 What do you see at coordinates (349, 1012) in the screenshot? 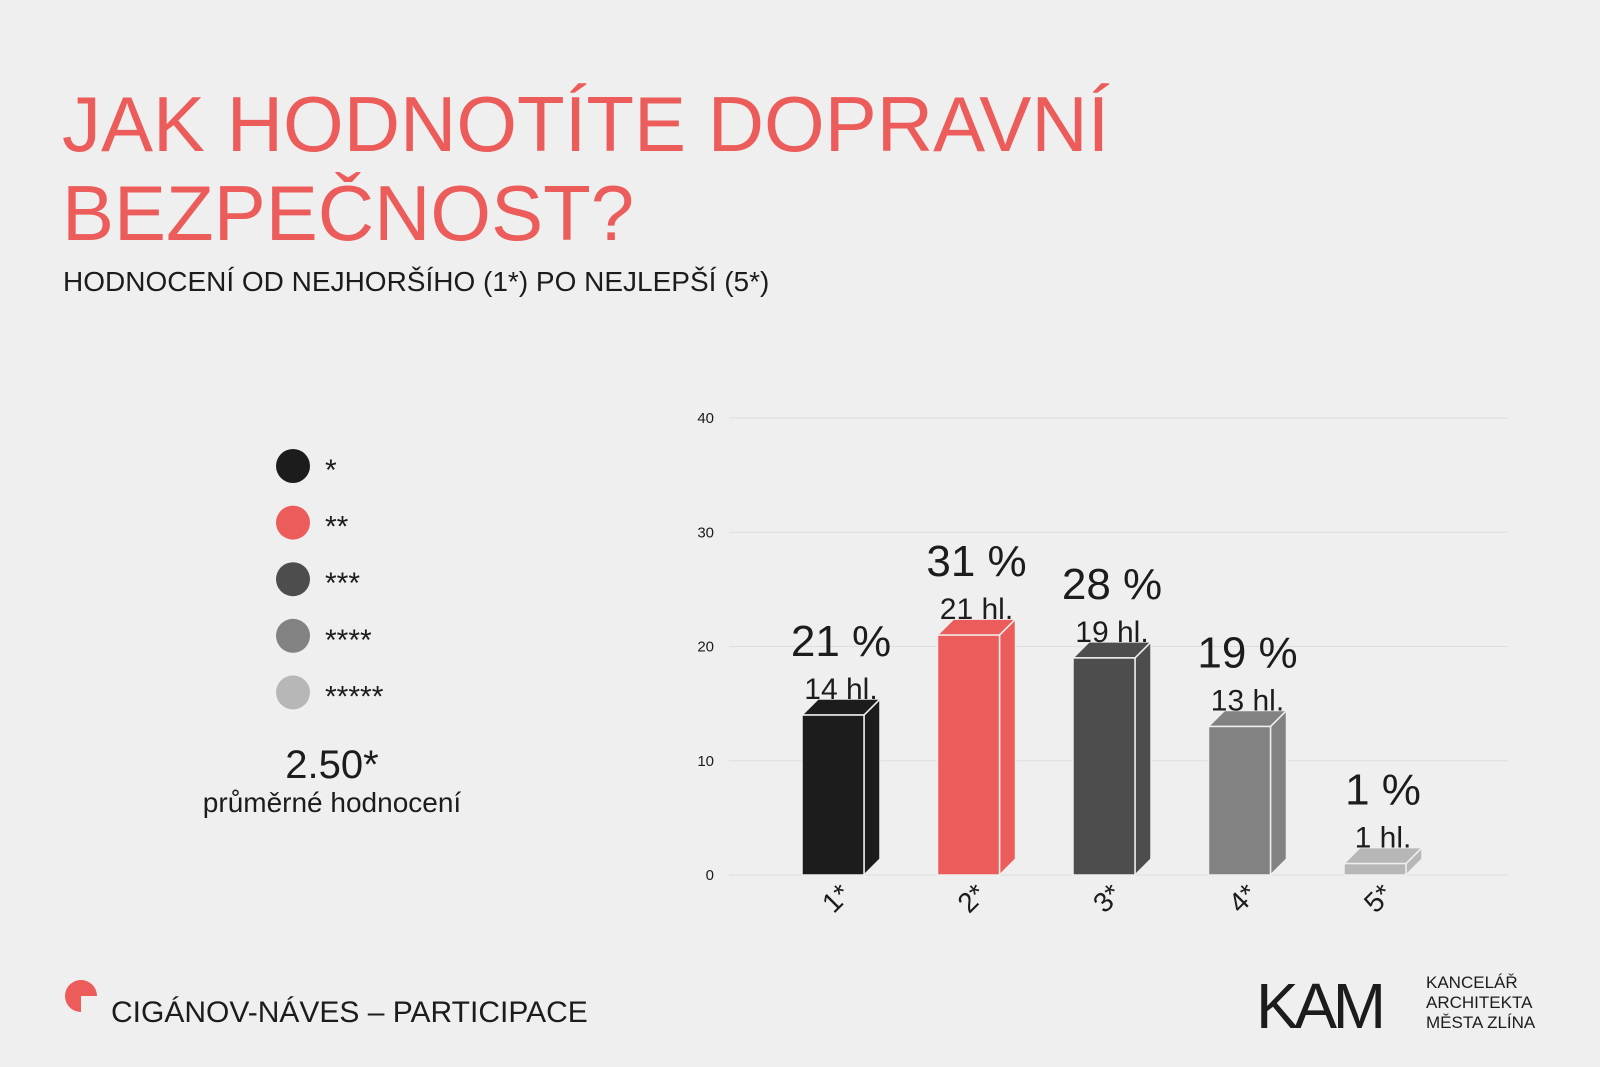
I see `footer: CIGÁNOV-NÁVES – PARTICIPACE` at bounding box center [349, 1012].